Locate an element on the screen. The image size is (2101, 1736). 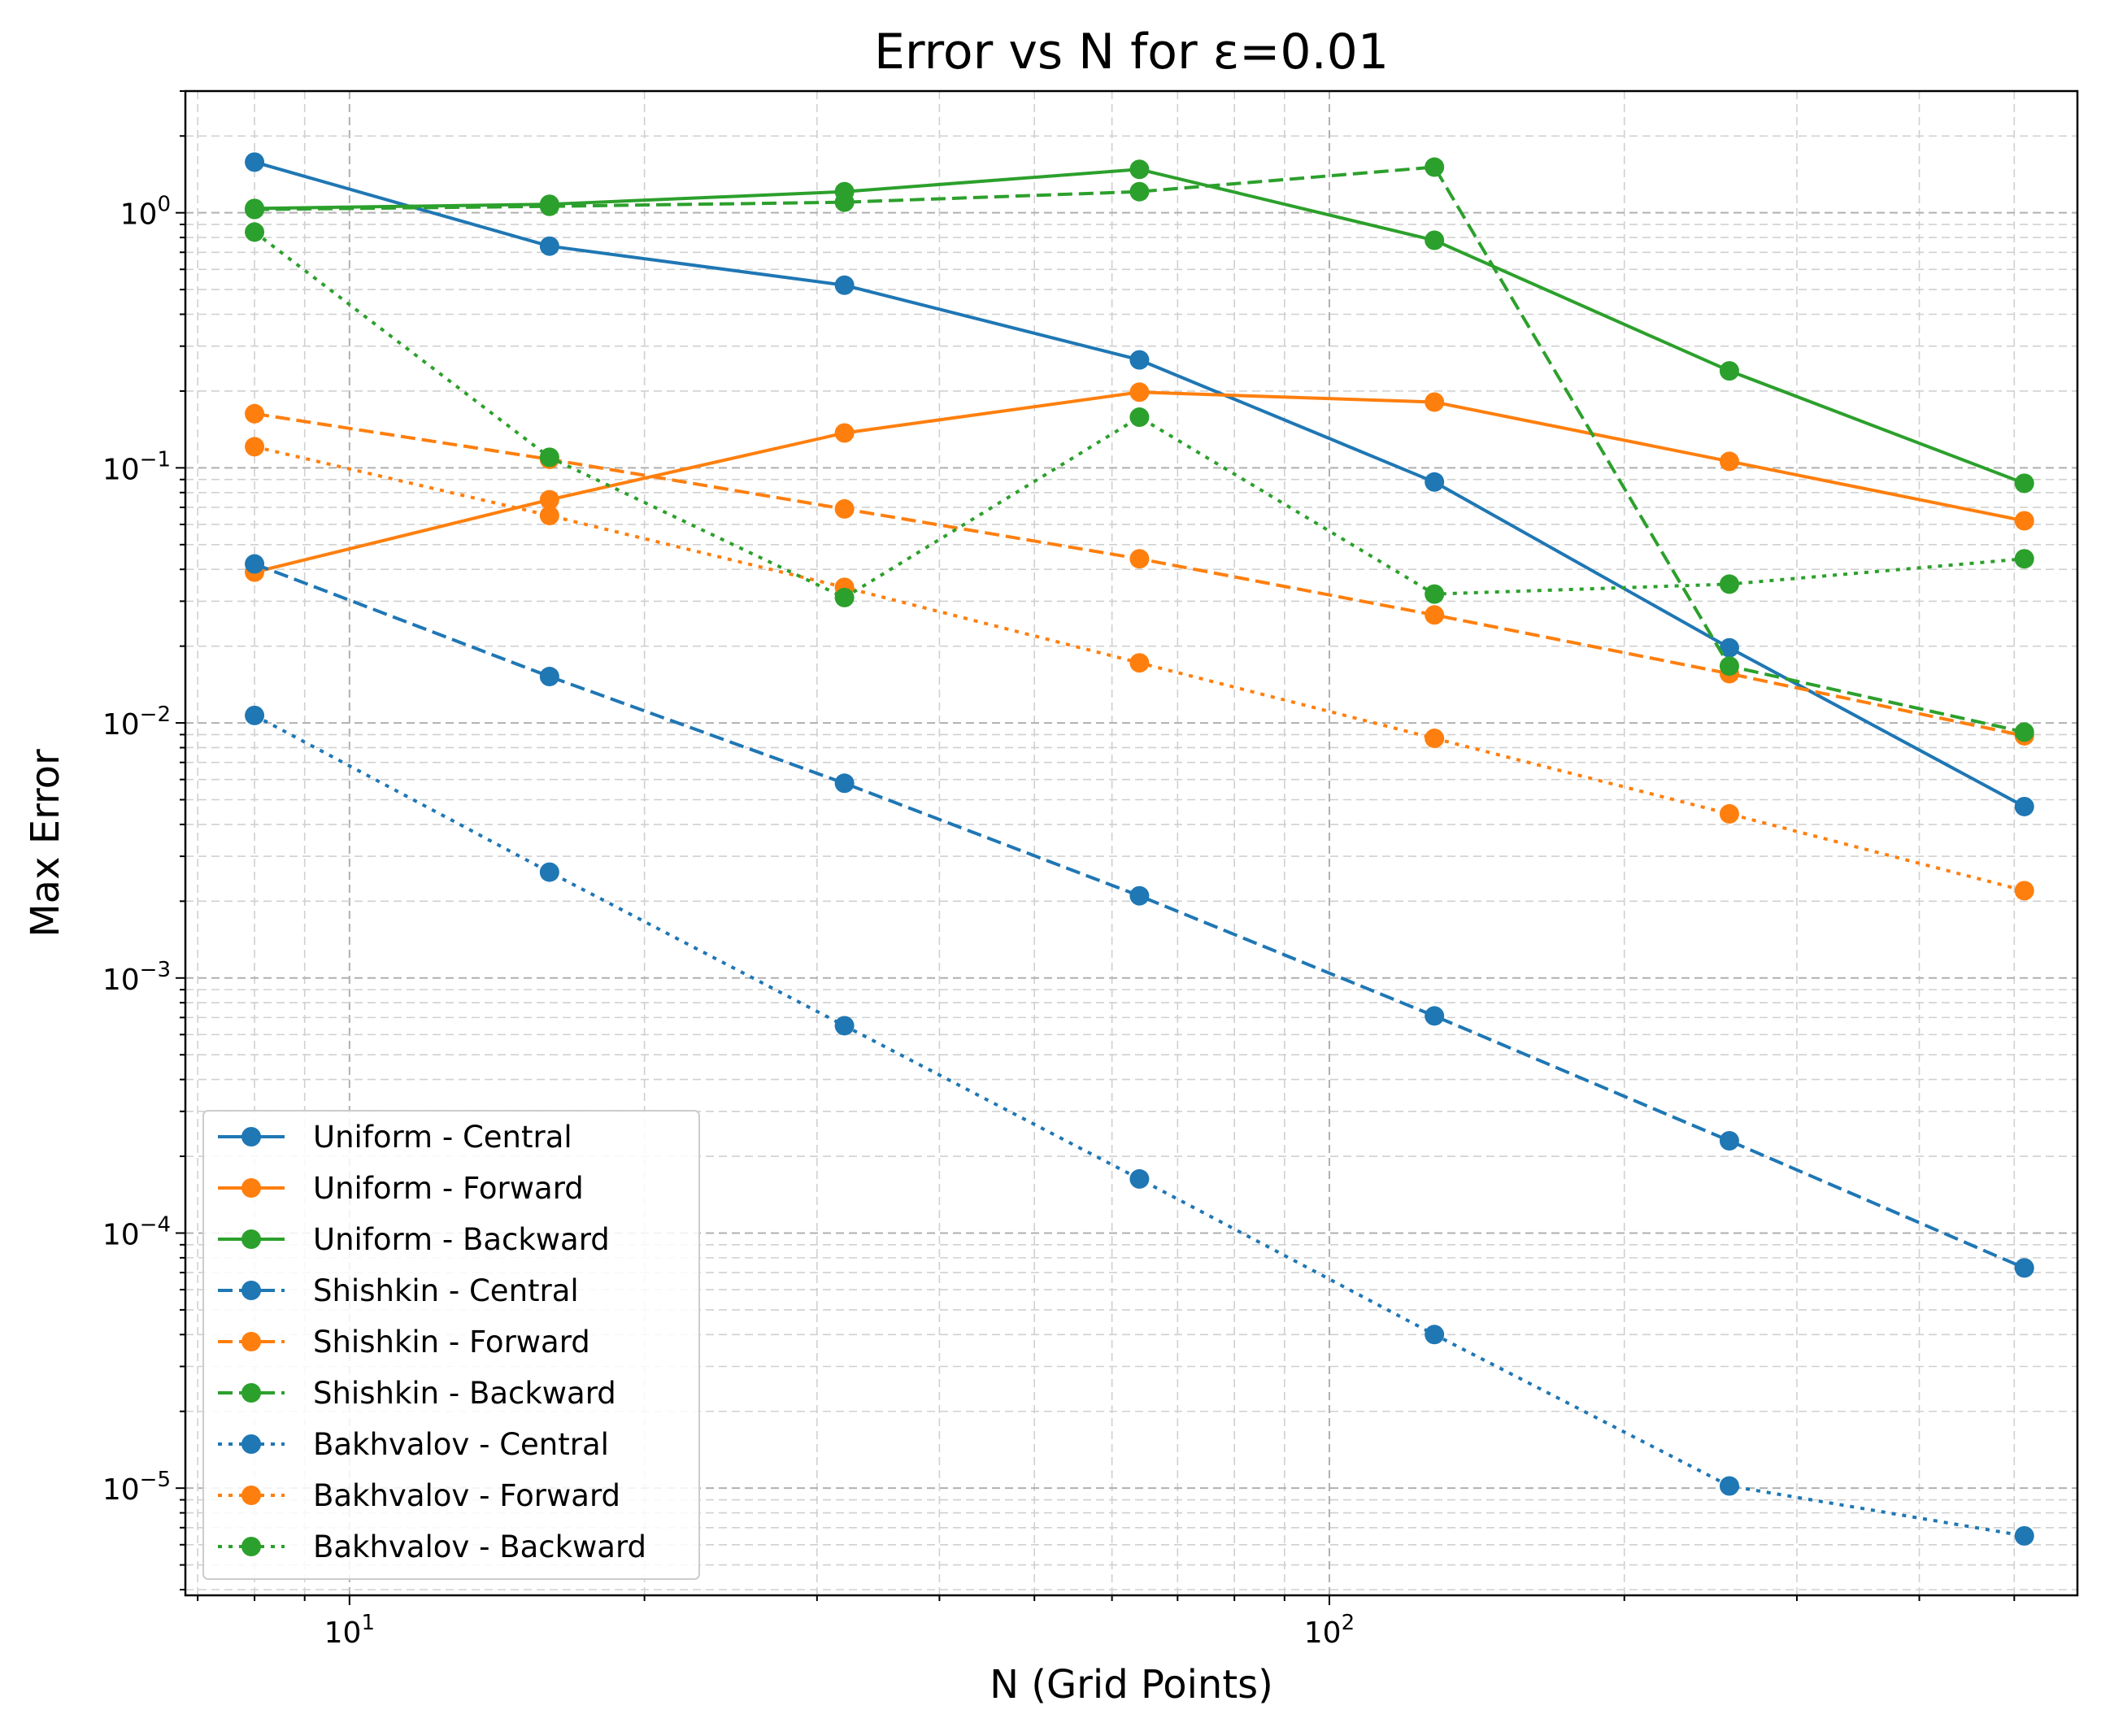
x-tick-label: 10² is located at coordinates (1329, 1630).